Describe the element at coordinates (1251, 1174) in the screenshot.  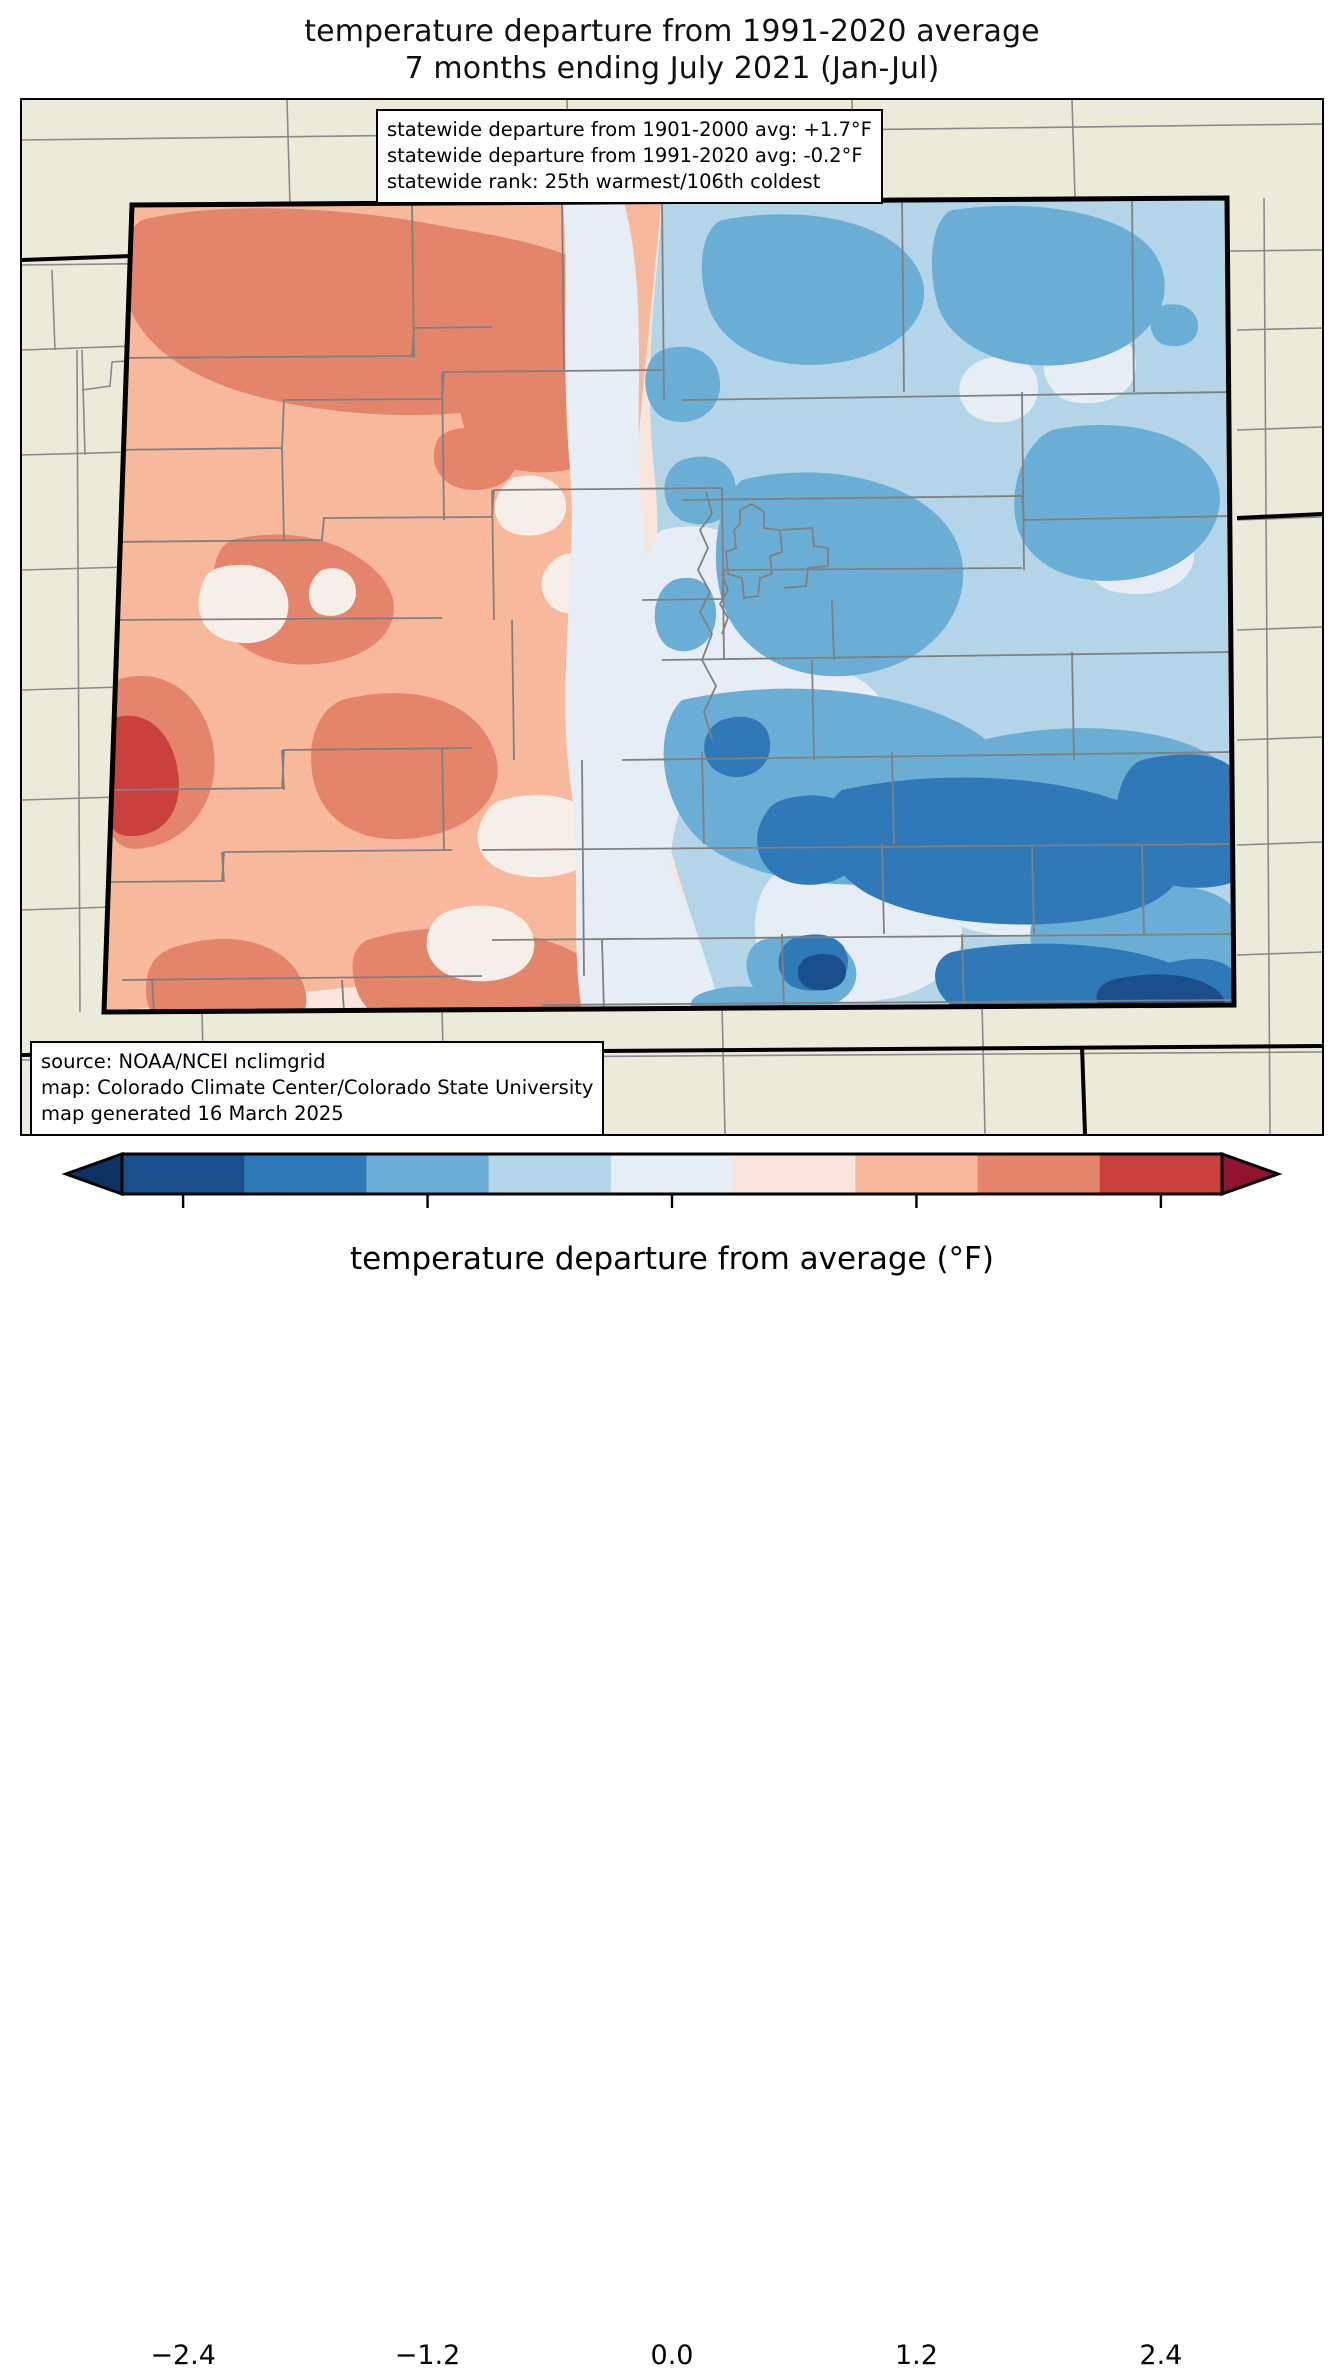
I see `colorbar-cap-max` at that location.